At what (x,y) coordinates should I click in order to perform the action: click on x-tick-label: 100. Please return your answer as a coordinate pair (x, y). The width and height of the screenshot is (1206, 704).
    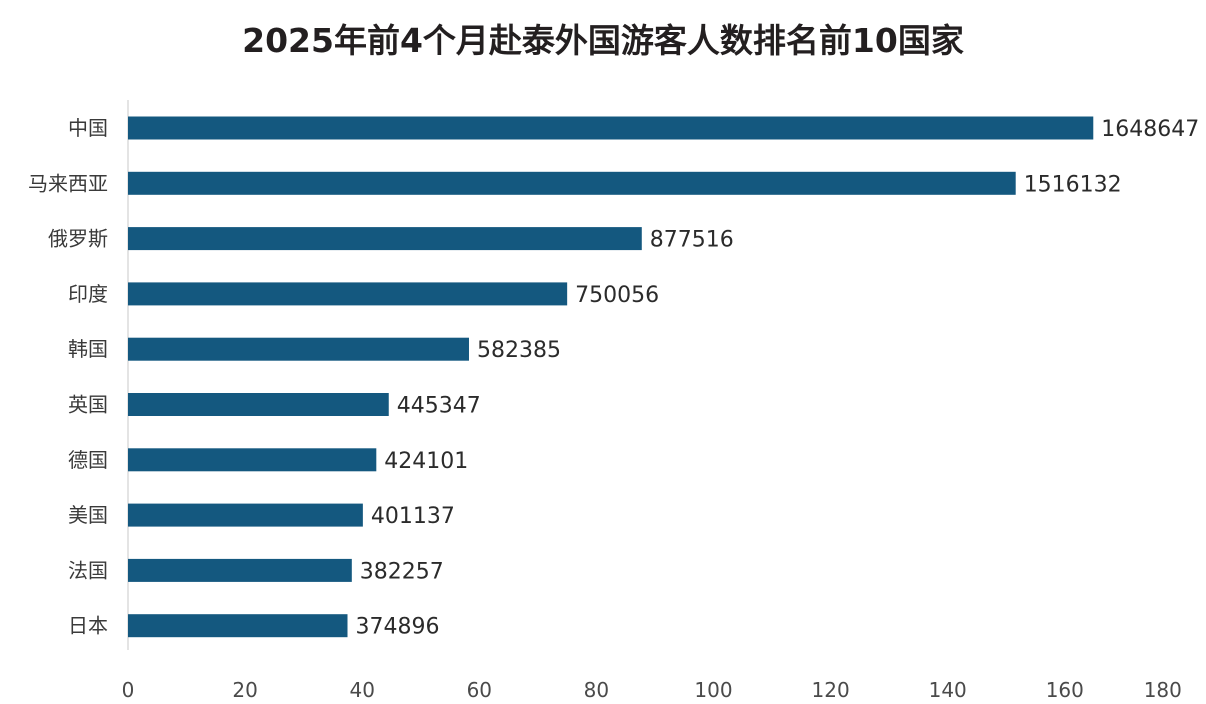
    Looking at the image, I should click on (713, 690).